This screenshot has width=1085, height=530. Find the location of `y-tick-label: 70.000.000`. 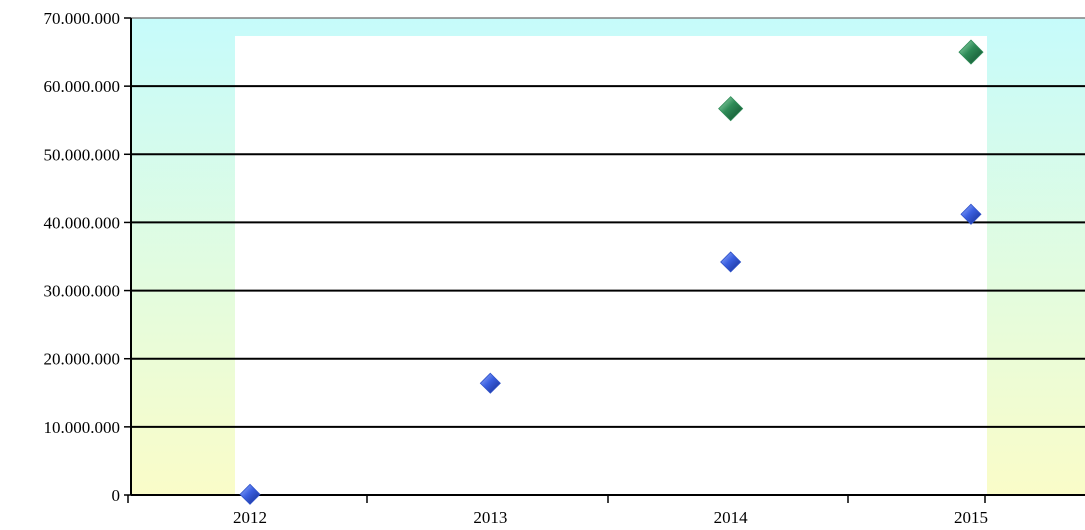

y-tick-label: 70.000.000 is located at coordinates (82, 18).